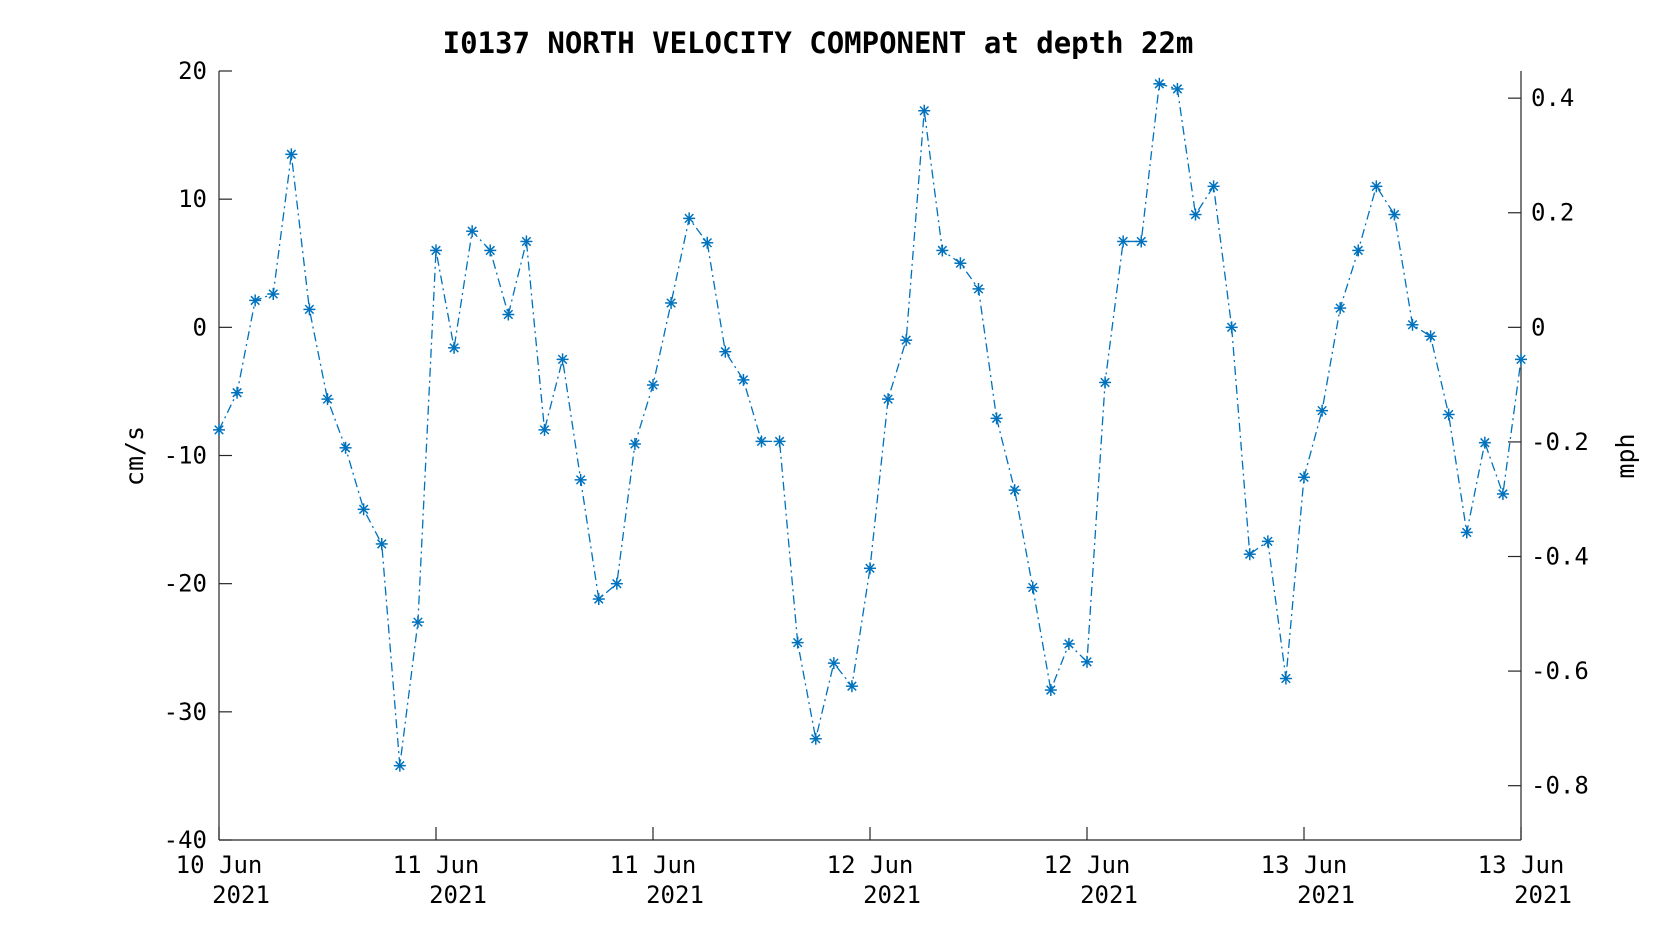  Describe the element at coordinates (192, 199) in the screenshot. I see `left-y-tick-label: 10` at that location.